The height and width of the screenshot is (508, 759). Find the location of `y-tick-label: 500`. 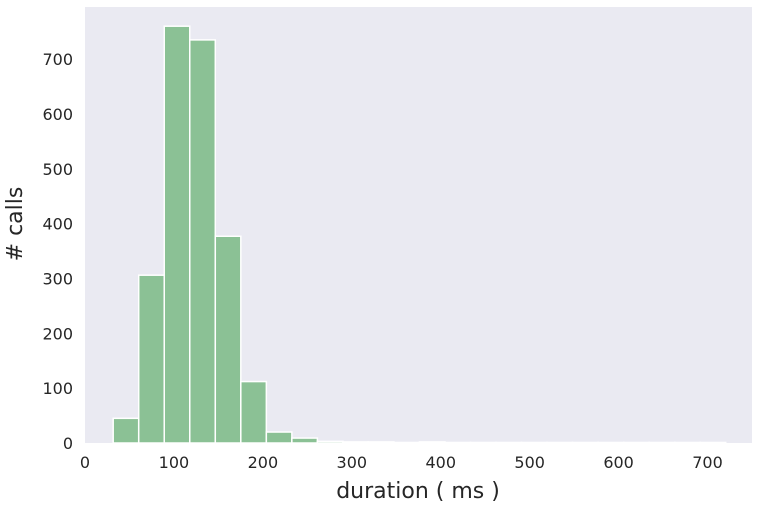

y-tick-label: 500 is located at coordinates (57, 169).